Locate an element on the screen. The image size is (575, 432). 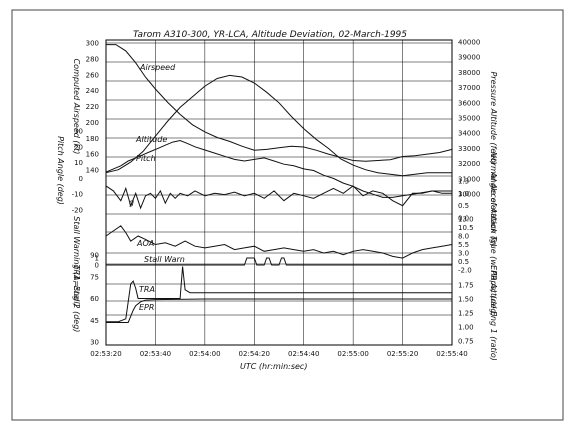
right-axis-label: Normal Acceleration (g) is located at coordinates (493, 199).